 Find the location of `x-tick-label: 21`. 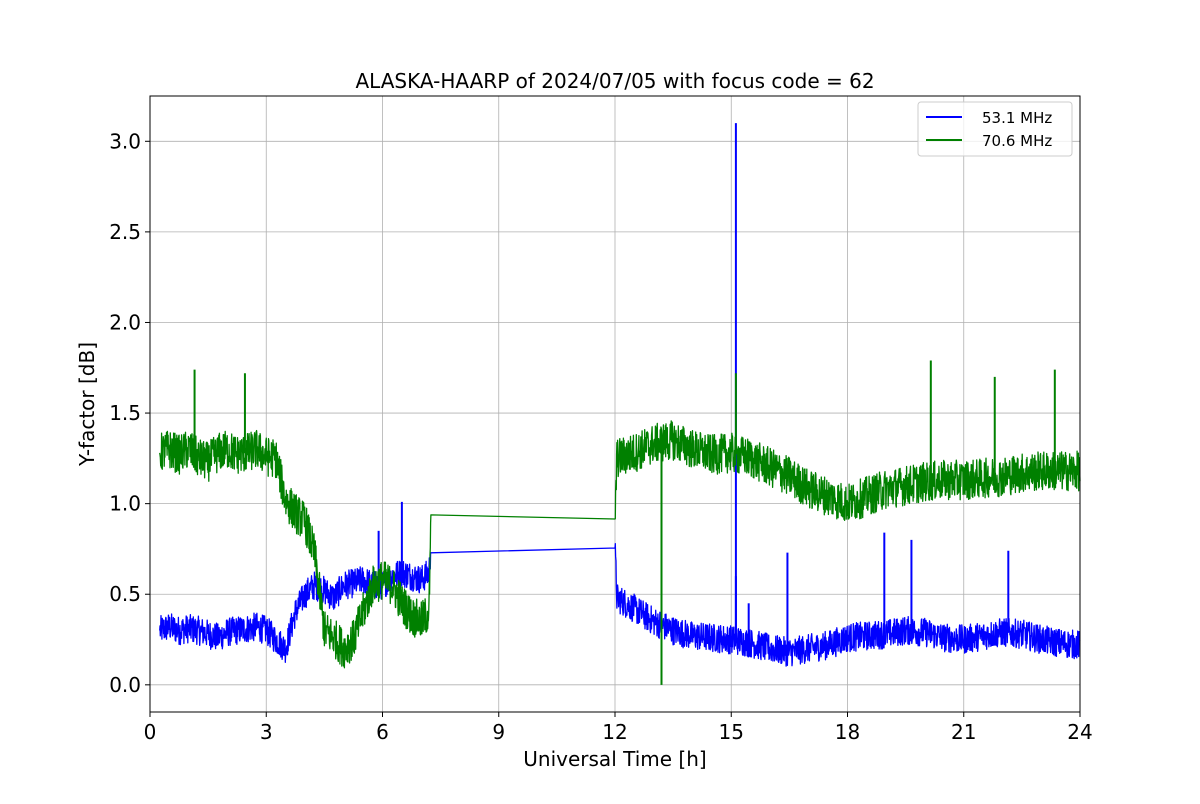

x-tick-label: 21 is located at coordinates (963, 732).